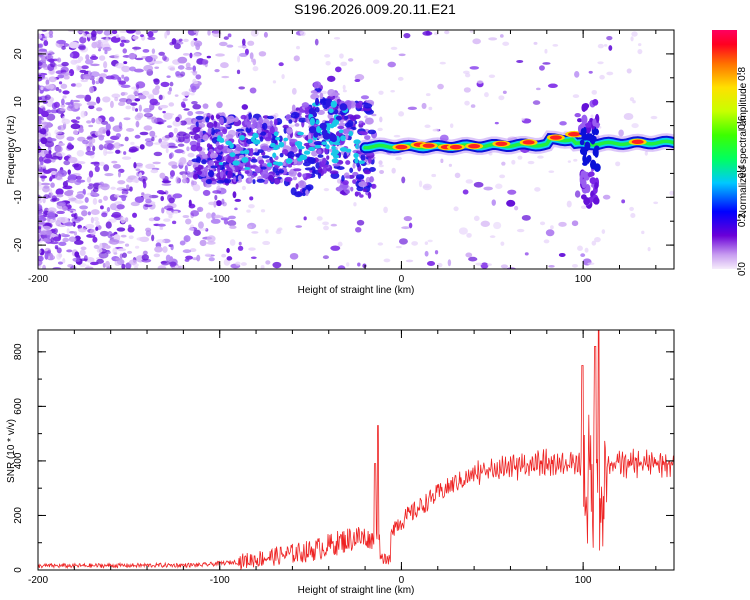  I want to click on x-tick-label: -100, so click(220, 580).